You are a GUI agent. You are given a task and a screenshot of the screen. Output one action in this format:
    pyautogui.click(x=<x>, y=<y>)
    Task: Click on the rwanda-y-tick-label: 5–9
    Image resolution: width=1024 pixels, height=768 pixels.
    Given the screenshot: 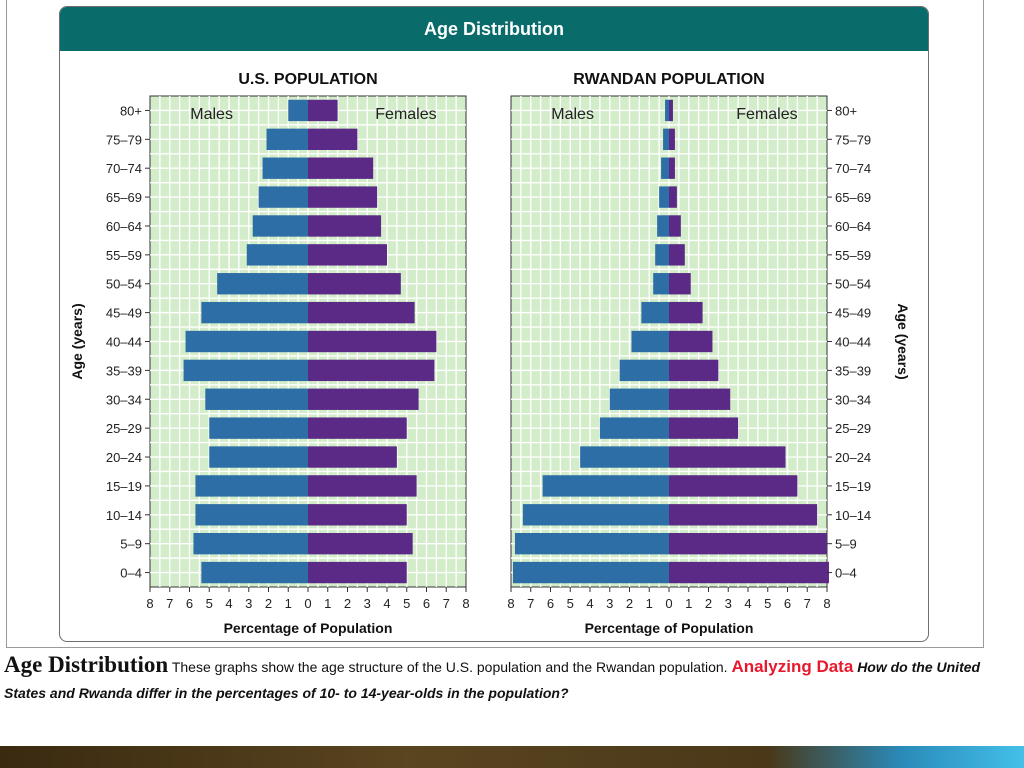 What is the action you would take?
    pyautogui.click(x=846, y=544)
    